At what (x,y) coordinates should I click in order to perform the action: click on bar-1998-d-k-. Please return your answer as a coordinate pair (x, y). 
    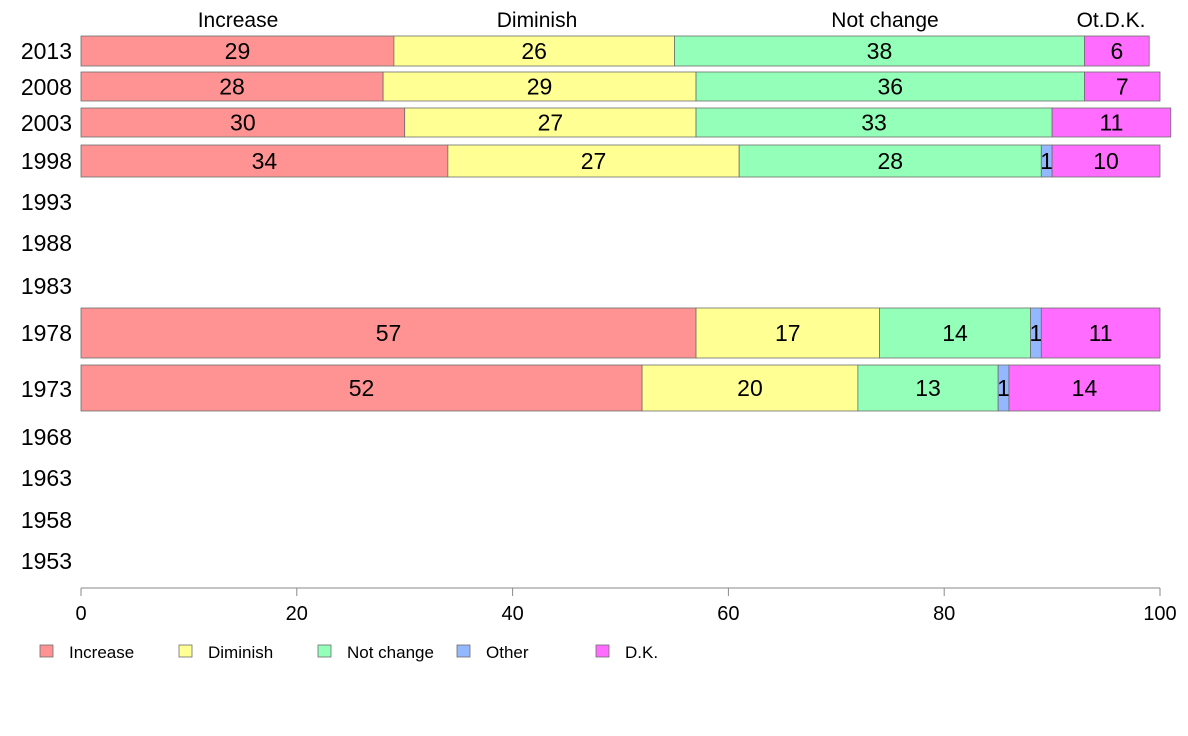
    Looking at the image, I should click on (1106, 161).